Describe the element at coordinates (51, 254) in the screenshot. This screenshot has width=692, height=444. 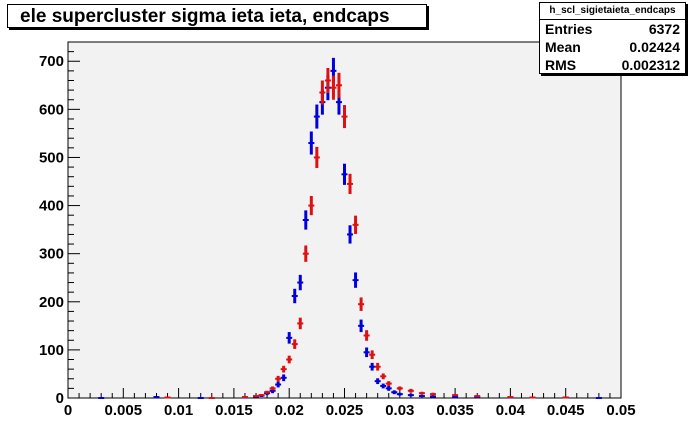
I see `y-tick-label: 300` at that location.